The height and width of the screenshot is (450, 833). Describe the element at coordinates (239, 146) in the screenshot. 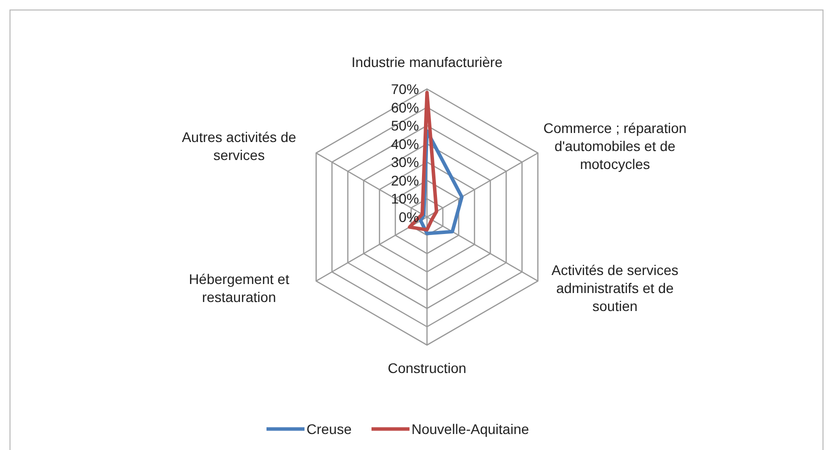

I see `spoke-label: Autres activités de services` at that location.